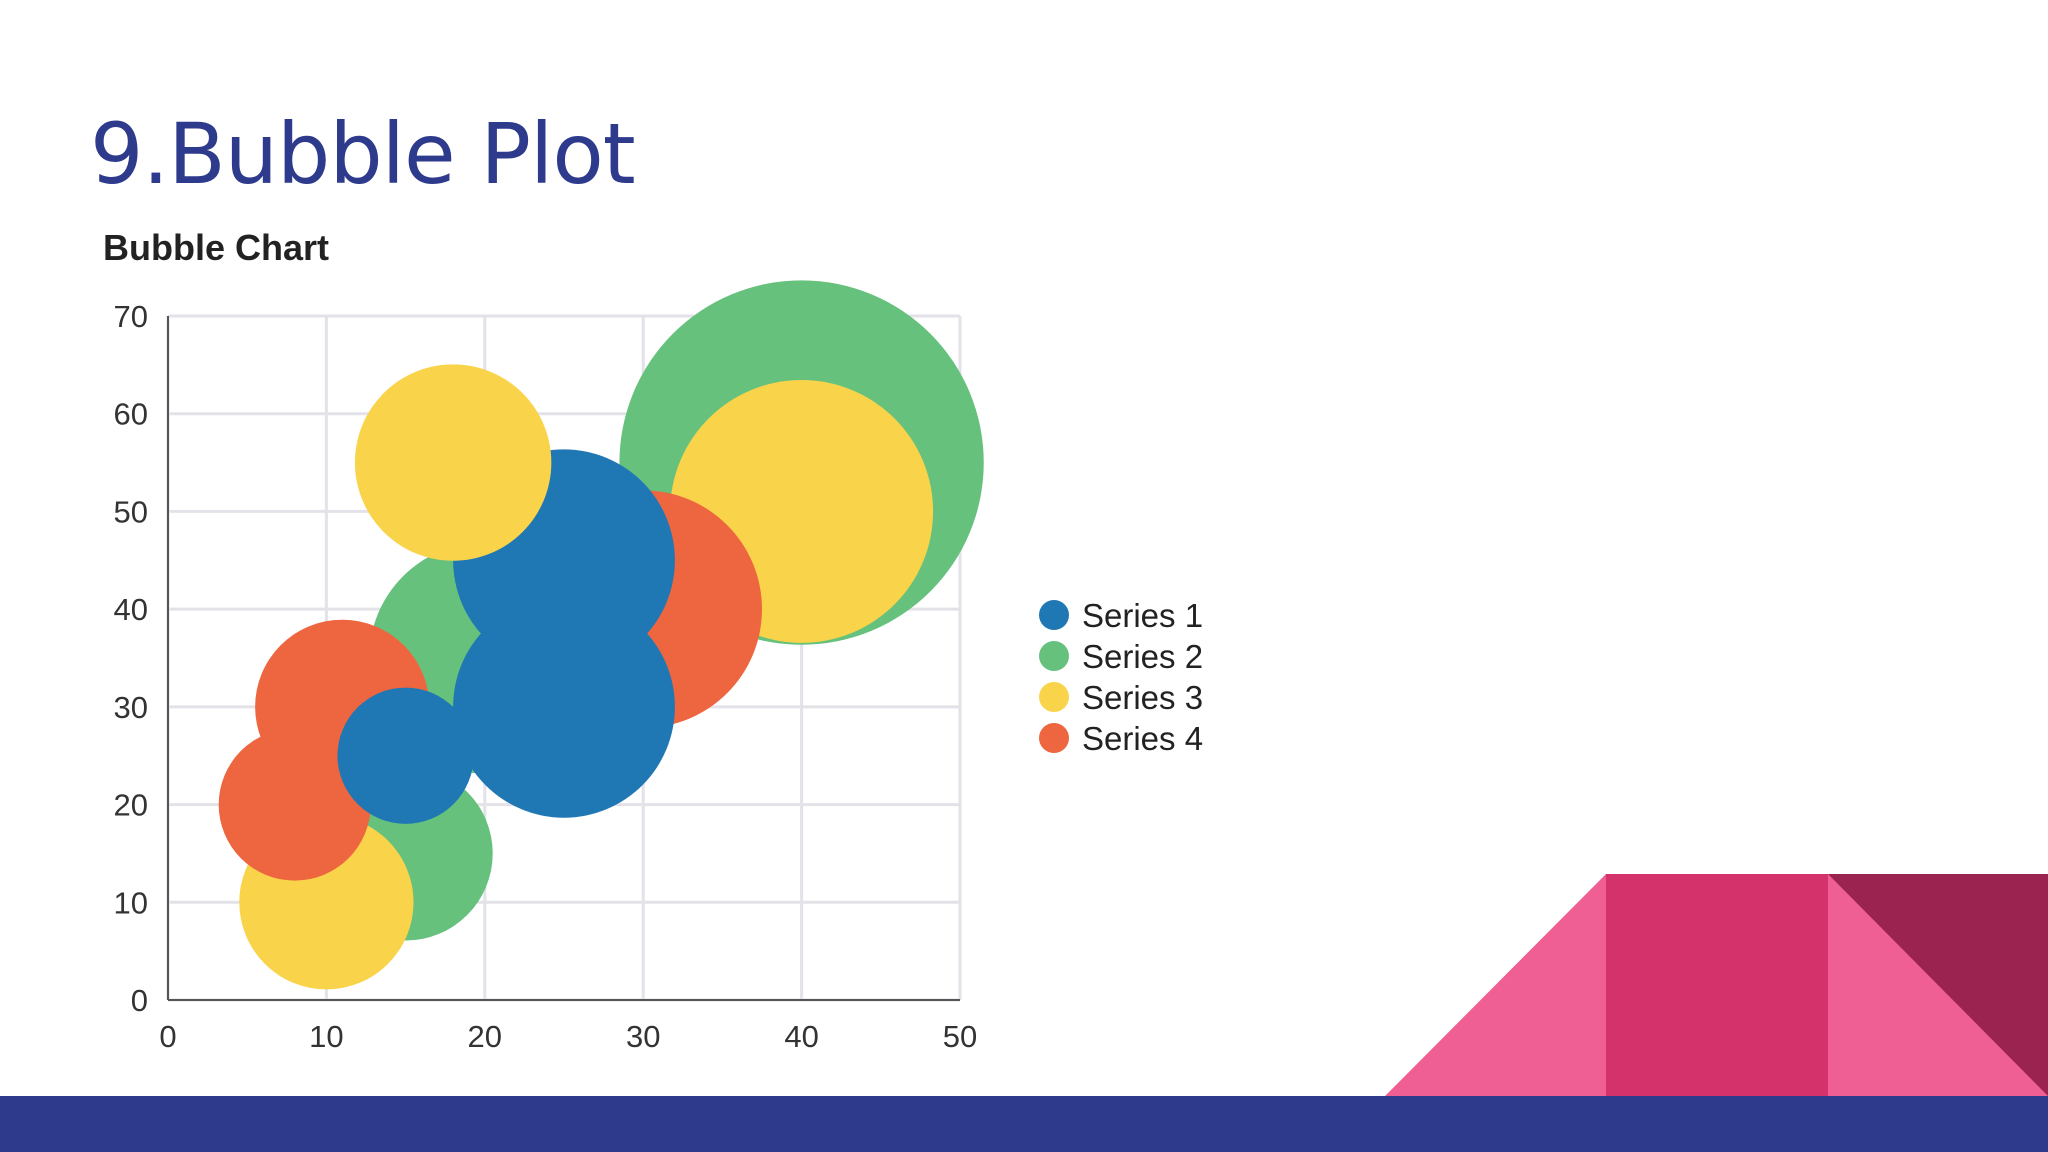 The image size is (2048, 1152). I want to click on legend-item: Series 2, so click(1121, 656).